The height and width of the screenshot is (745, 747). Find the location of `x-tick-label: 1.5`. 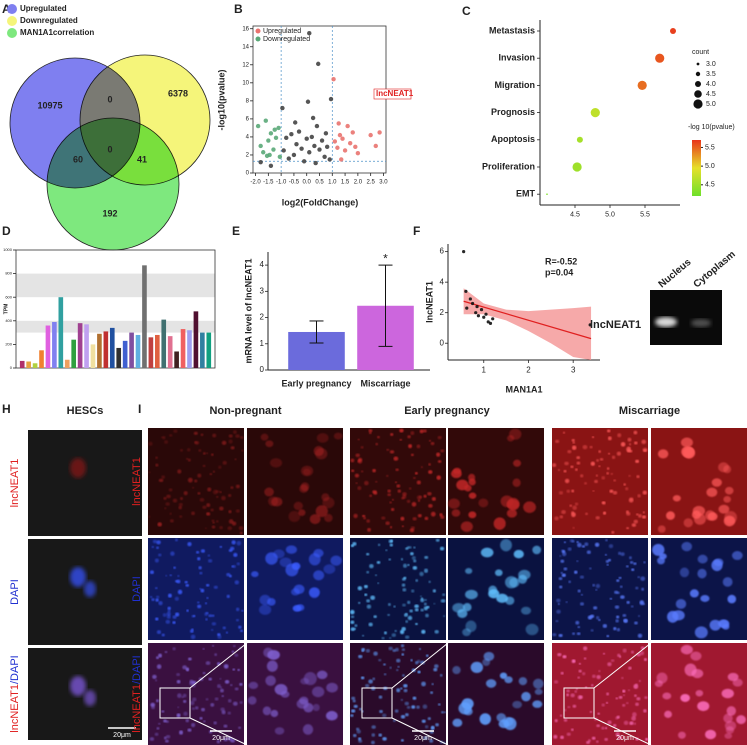

x-tick-label: 1.5 is located at coordinates (345, 182).